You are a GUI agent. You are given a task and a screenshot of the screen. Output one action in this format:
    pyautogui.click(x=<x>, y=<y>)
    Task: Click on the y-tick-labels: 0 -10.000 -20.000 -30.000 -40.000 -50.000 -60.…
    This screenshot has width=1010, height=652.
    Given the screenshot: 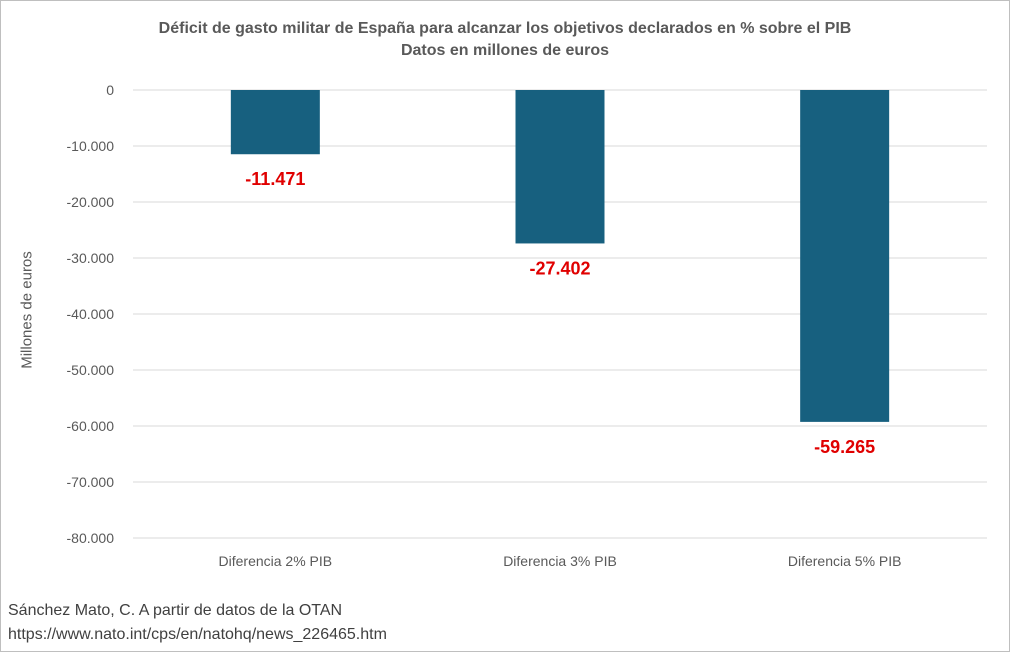 What is the action you would take?
    pyautogui.click(x=91, y=314)
    